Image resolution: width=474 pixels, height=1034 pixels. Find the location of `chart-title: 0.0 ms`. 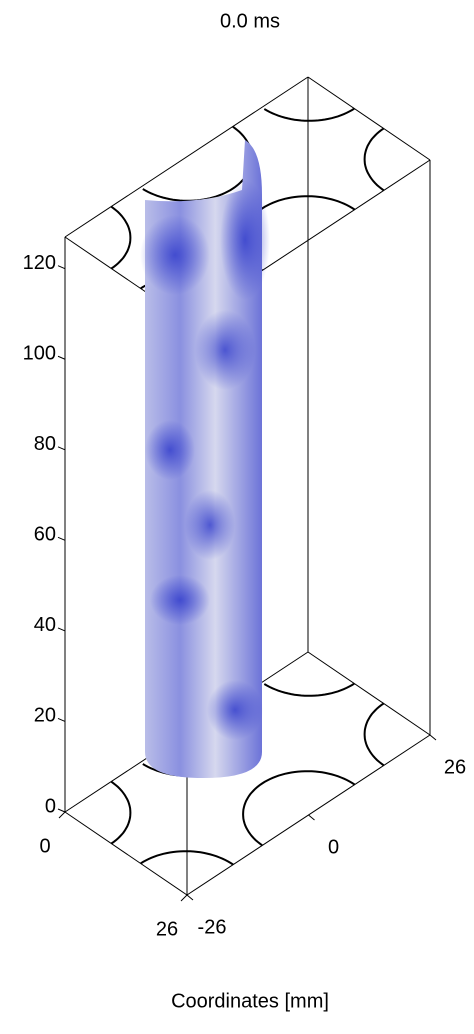

chart-title: 0.0 ms is located at coordinates (250, 21).